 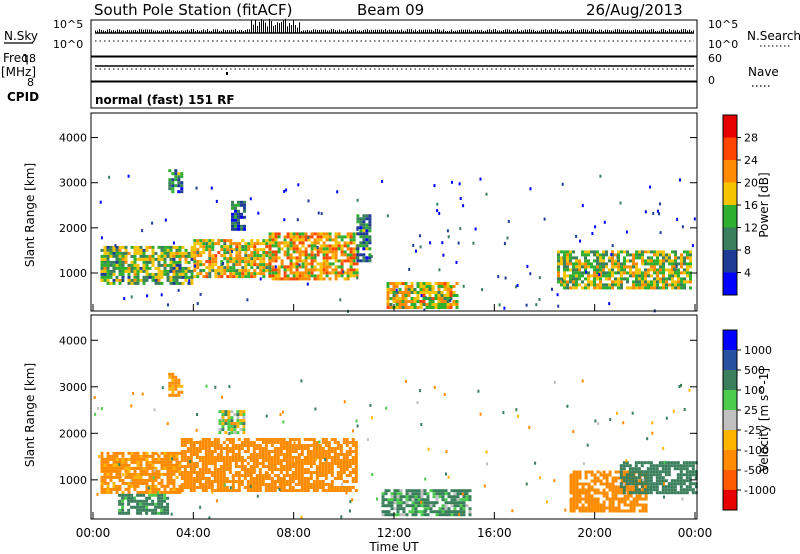 I want to click on freq-frame, so click(x=394, y=69).